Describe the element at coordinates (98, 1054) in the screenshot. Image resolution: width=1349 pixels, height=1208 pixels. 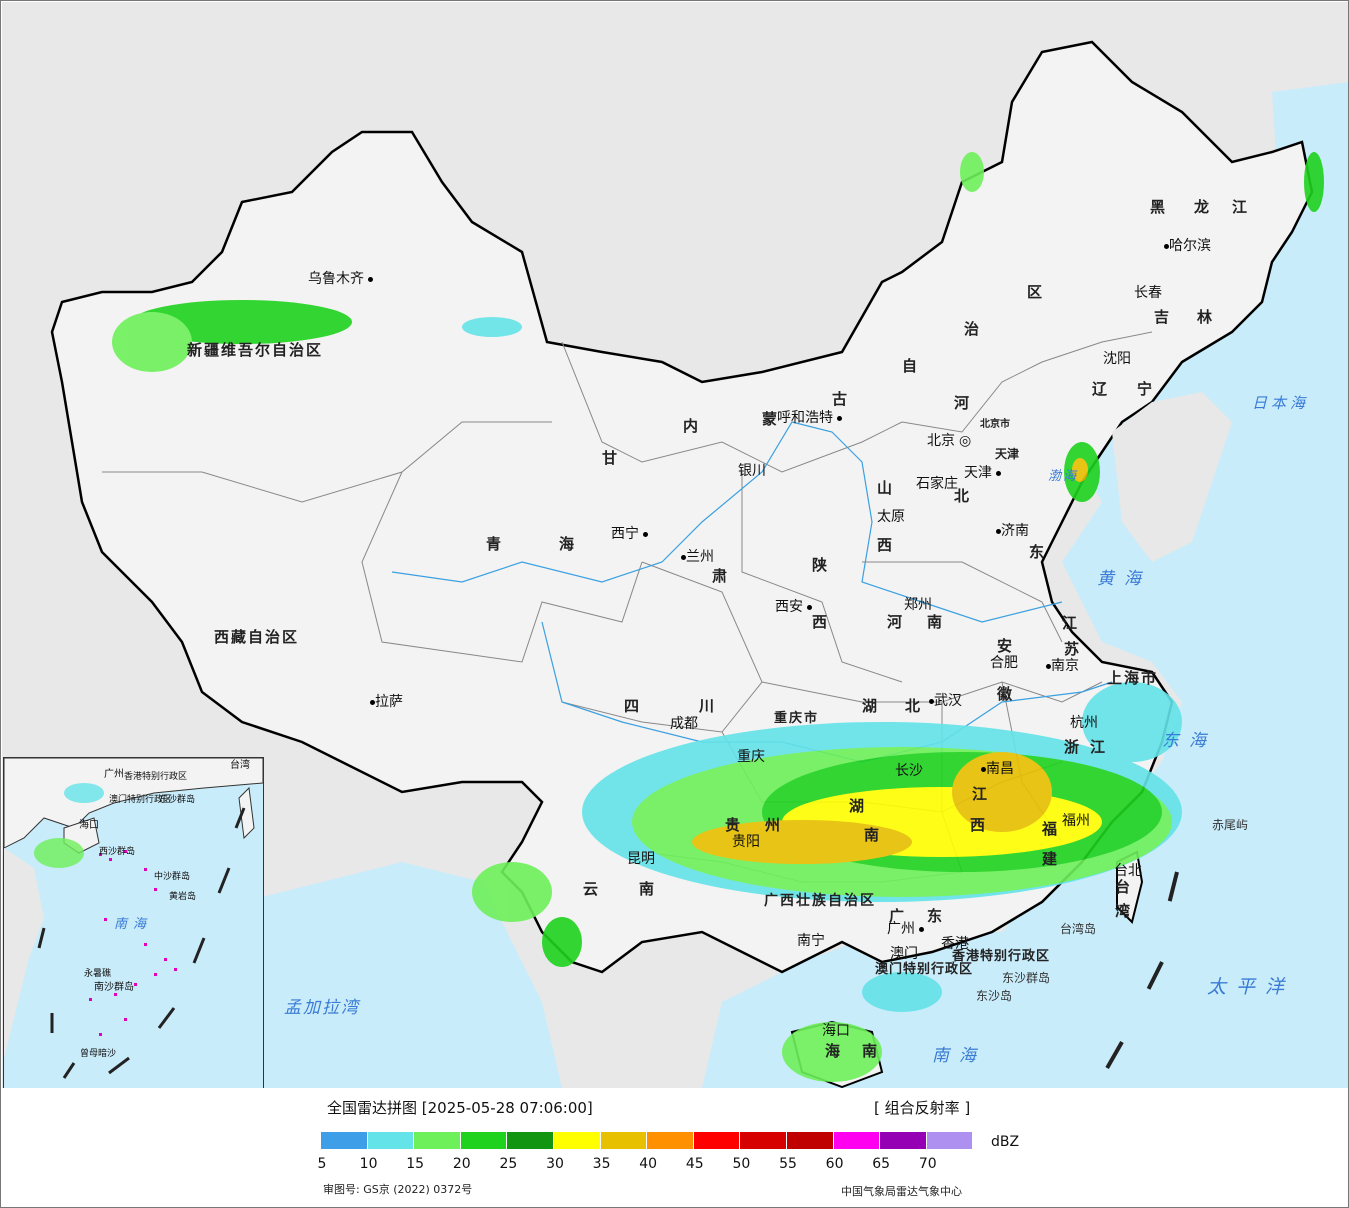
I see `inset-zengmu: 曾母暗沙` at that location.